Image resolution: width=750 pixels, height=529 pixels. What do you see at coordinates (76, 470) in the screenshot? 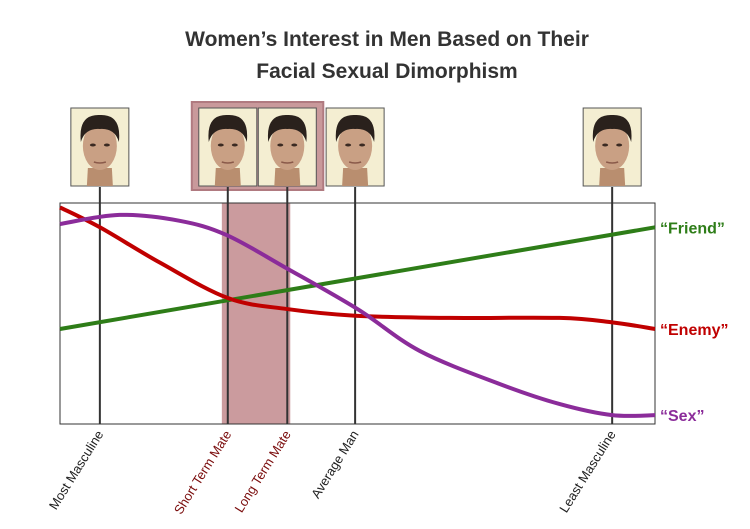
I see `marker-label: Most Masculine` at bounding box center [76, 470].